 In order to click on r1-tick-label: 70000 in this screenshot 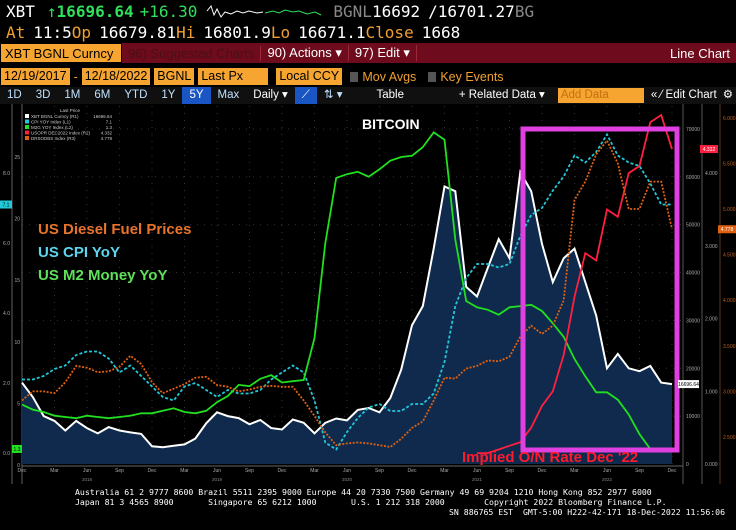, I will do `click(693, 130)`.